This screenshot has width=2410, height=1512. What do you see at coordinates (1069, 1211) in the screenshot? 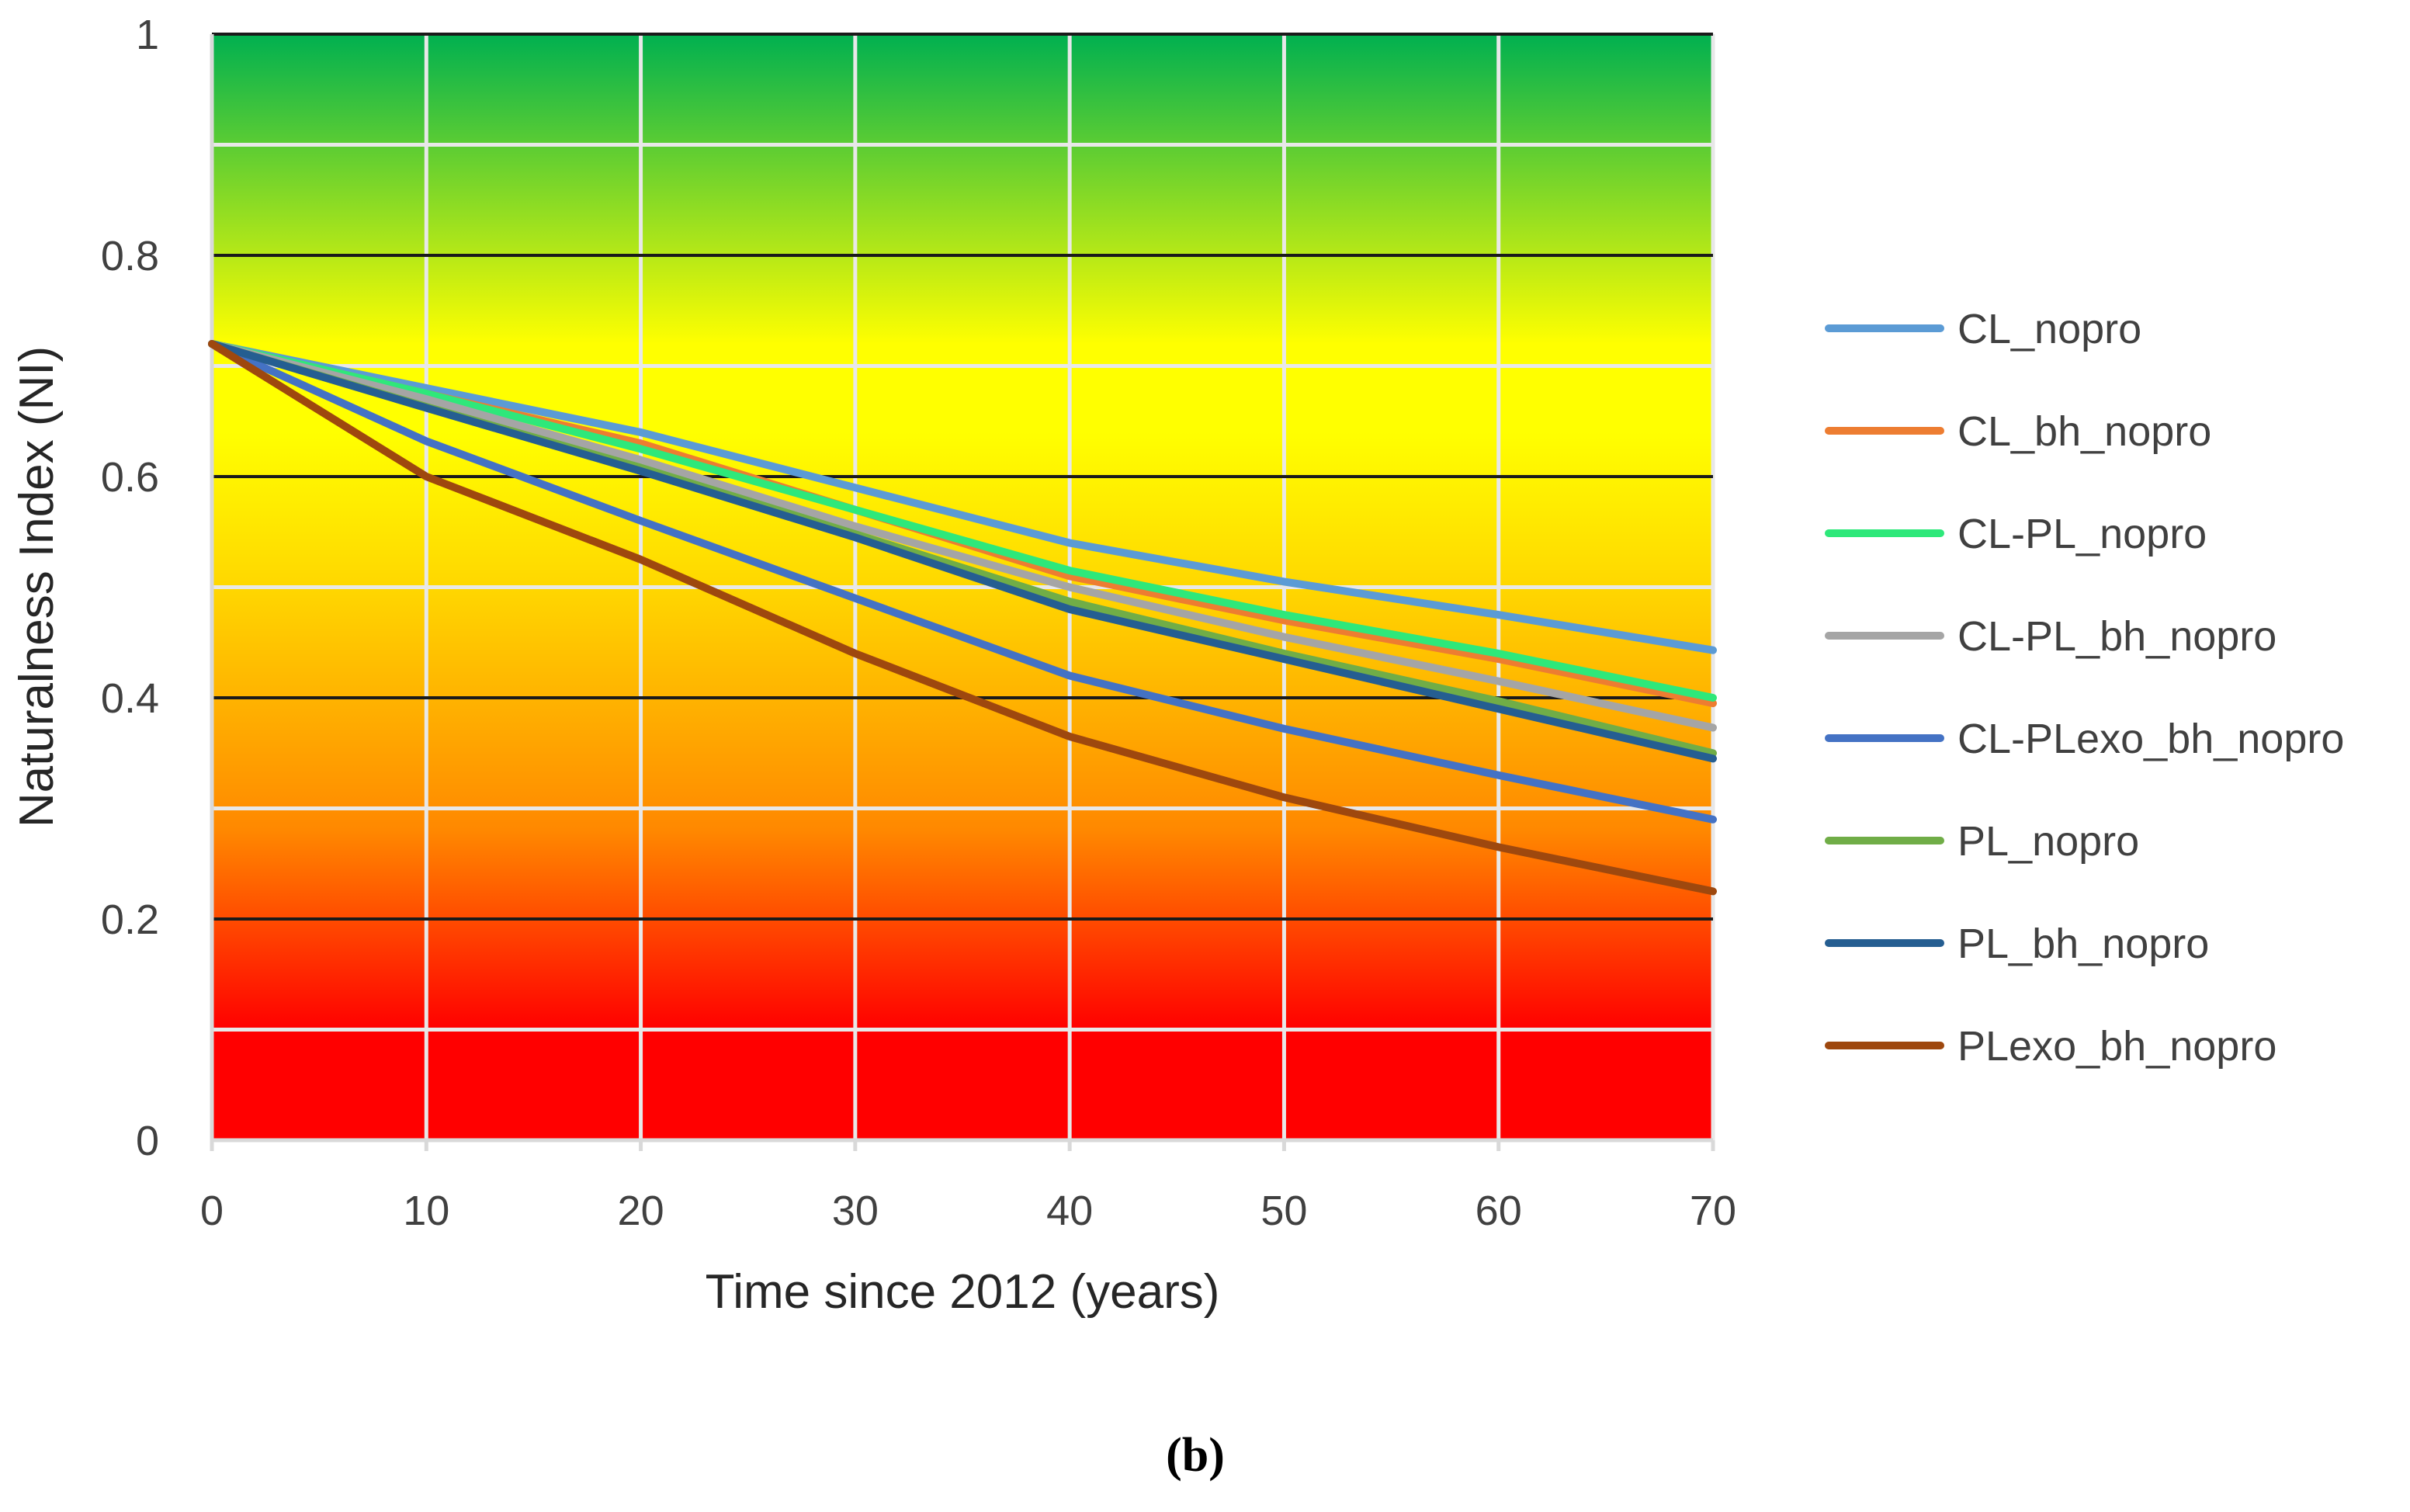
I see `x-tick-label: 40` at bounding box center [1069, 1211].